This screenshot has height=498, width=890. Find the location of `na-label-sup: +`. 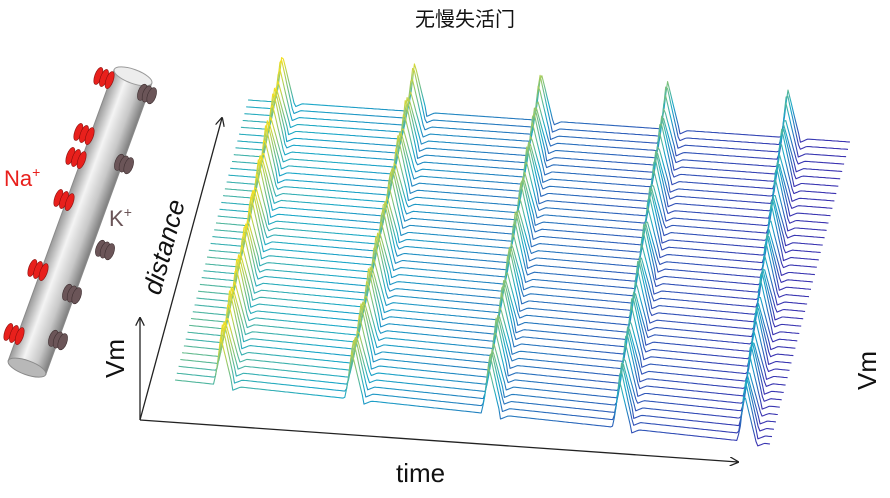

na-label-sup: + is located at coordinates (36, 172).